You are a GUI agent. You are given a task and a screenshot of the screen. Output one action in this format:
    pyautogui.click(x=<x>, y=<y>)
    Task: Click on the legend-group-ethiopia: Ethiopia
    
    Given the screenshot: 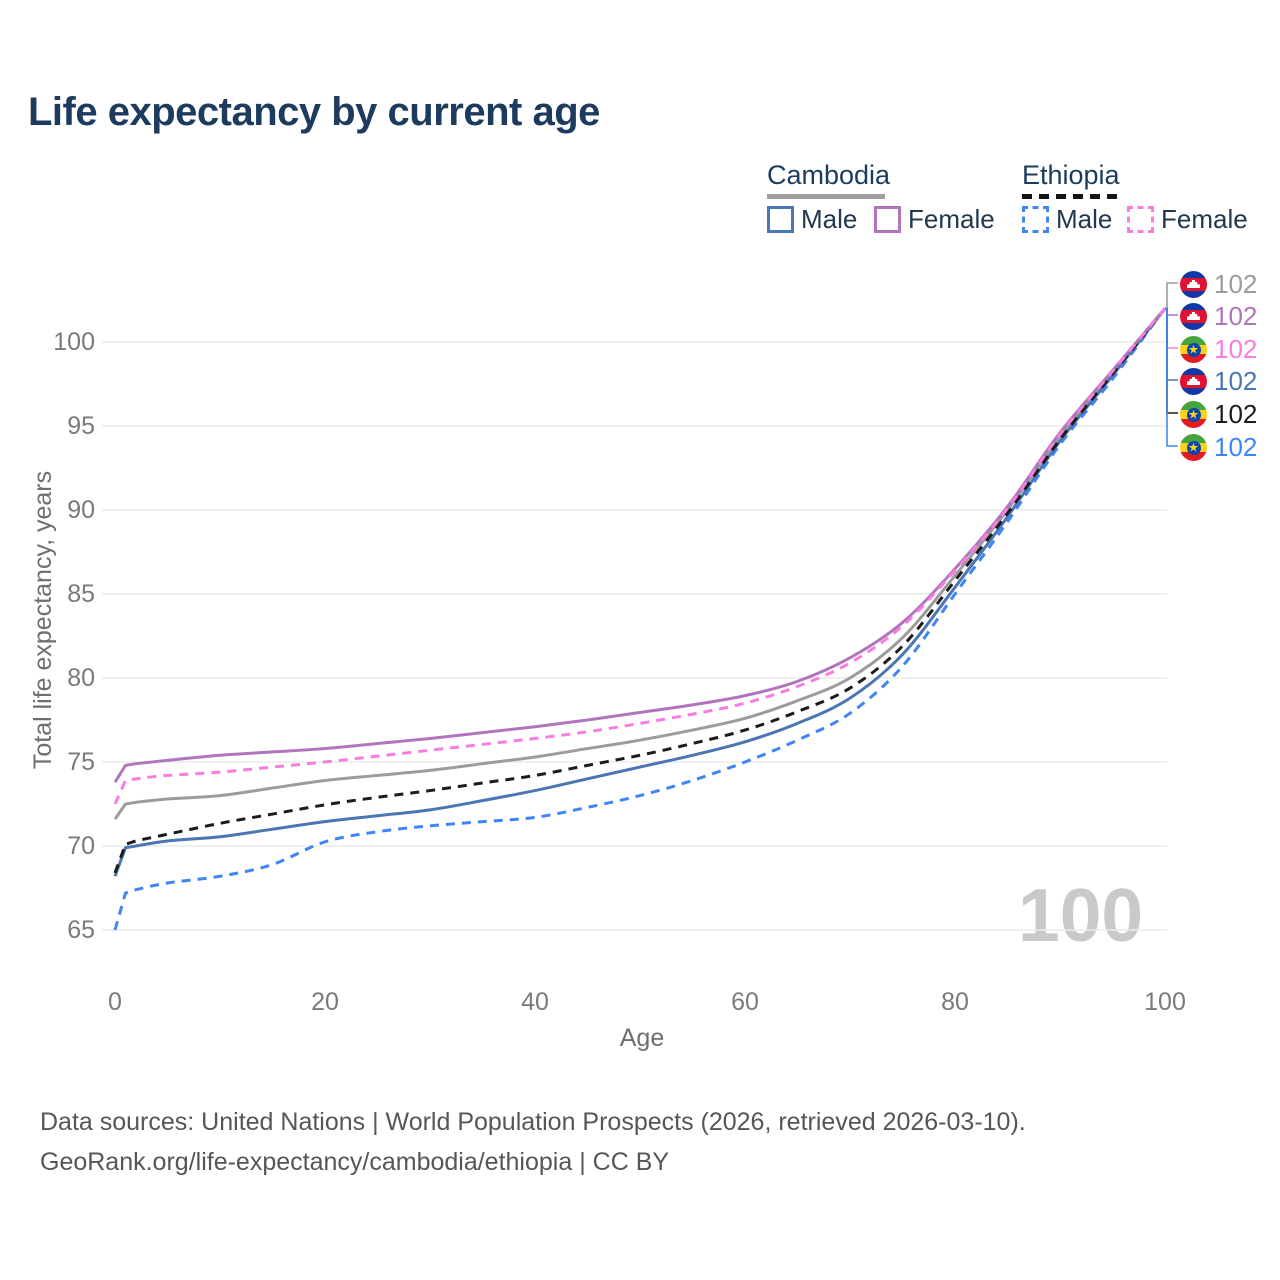 What is the action you would take?
    pyautogui.click(x=1071, y=179)
    